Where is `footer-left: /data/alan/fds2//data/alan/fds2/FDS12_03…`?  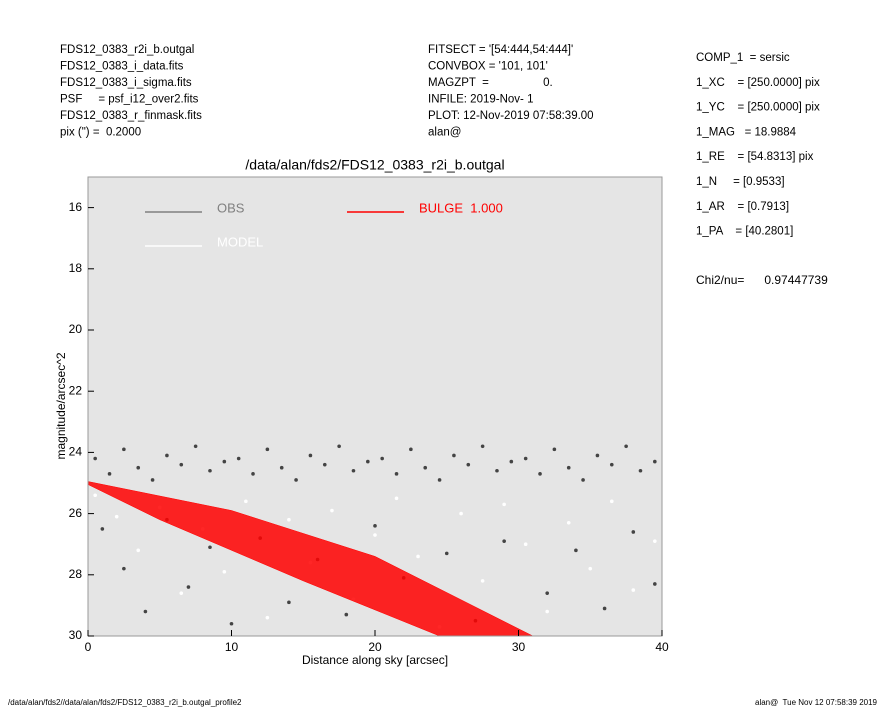 footer-left: /data/alan/fds2//data/alan/fds2/FDS12_03… is located at coordinates (125, 702).